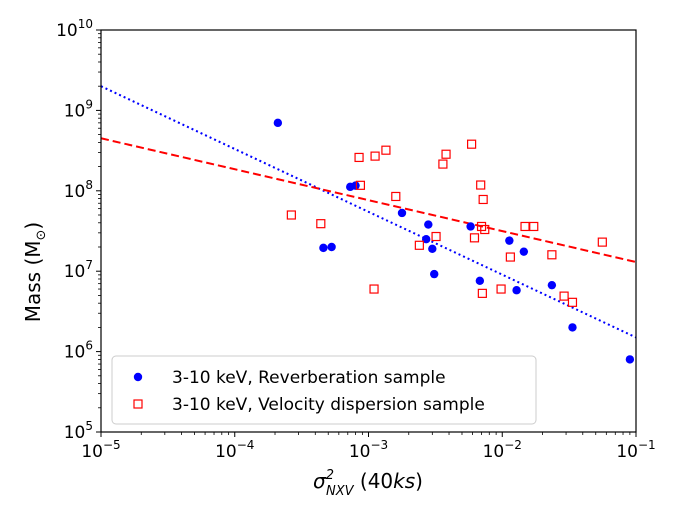 The image size is (686, 514). Describe the element at coordinates (309, 378) in the screenshot. I see `legend-label: 3-10 keV, Reverberation sample` at that location.